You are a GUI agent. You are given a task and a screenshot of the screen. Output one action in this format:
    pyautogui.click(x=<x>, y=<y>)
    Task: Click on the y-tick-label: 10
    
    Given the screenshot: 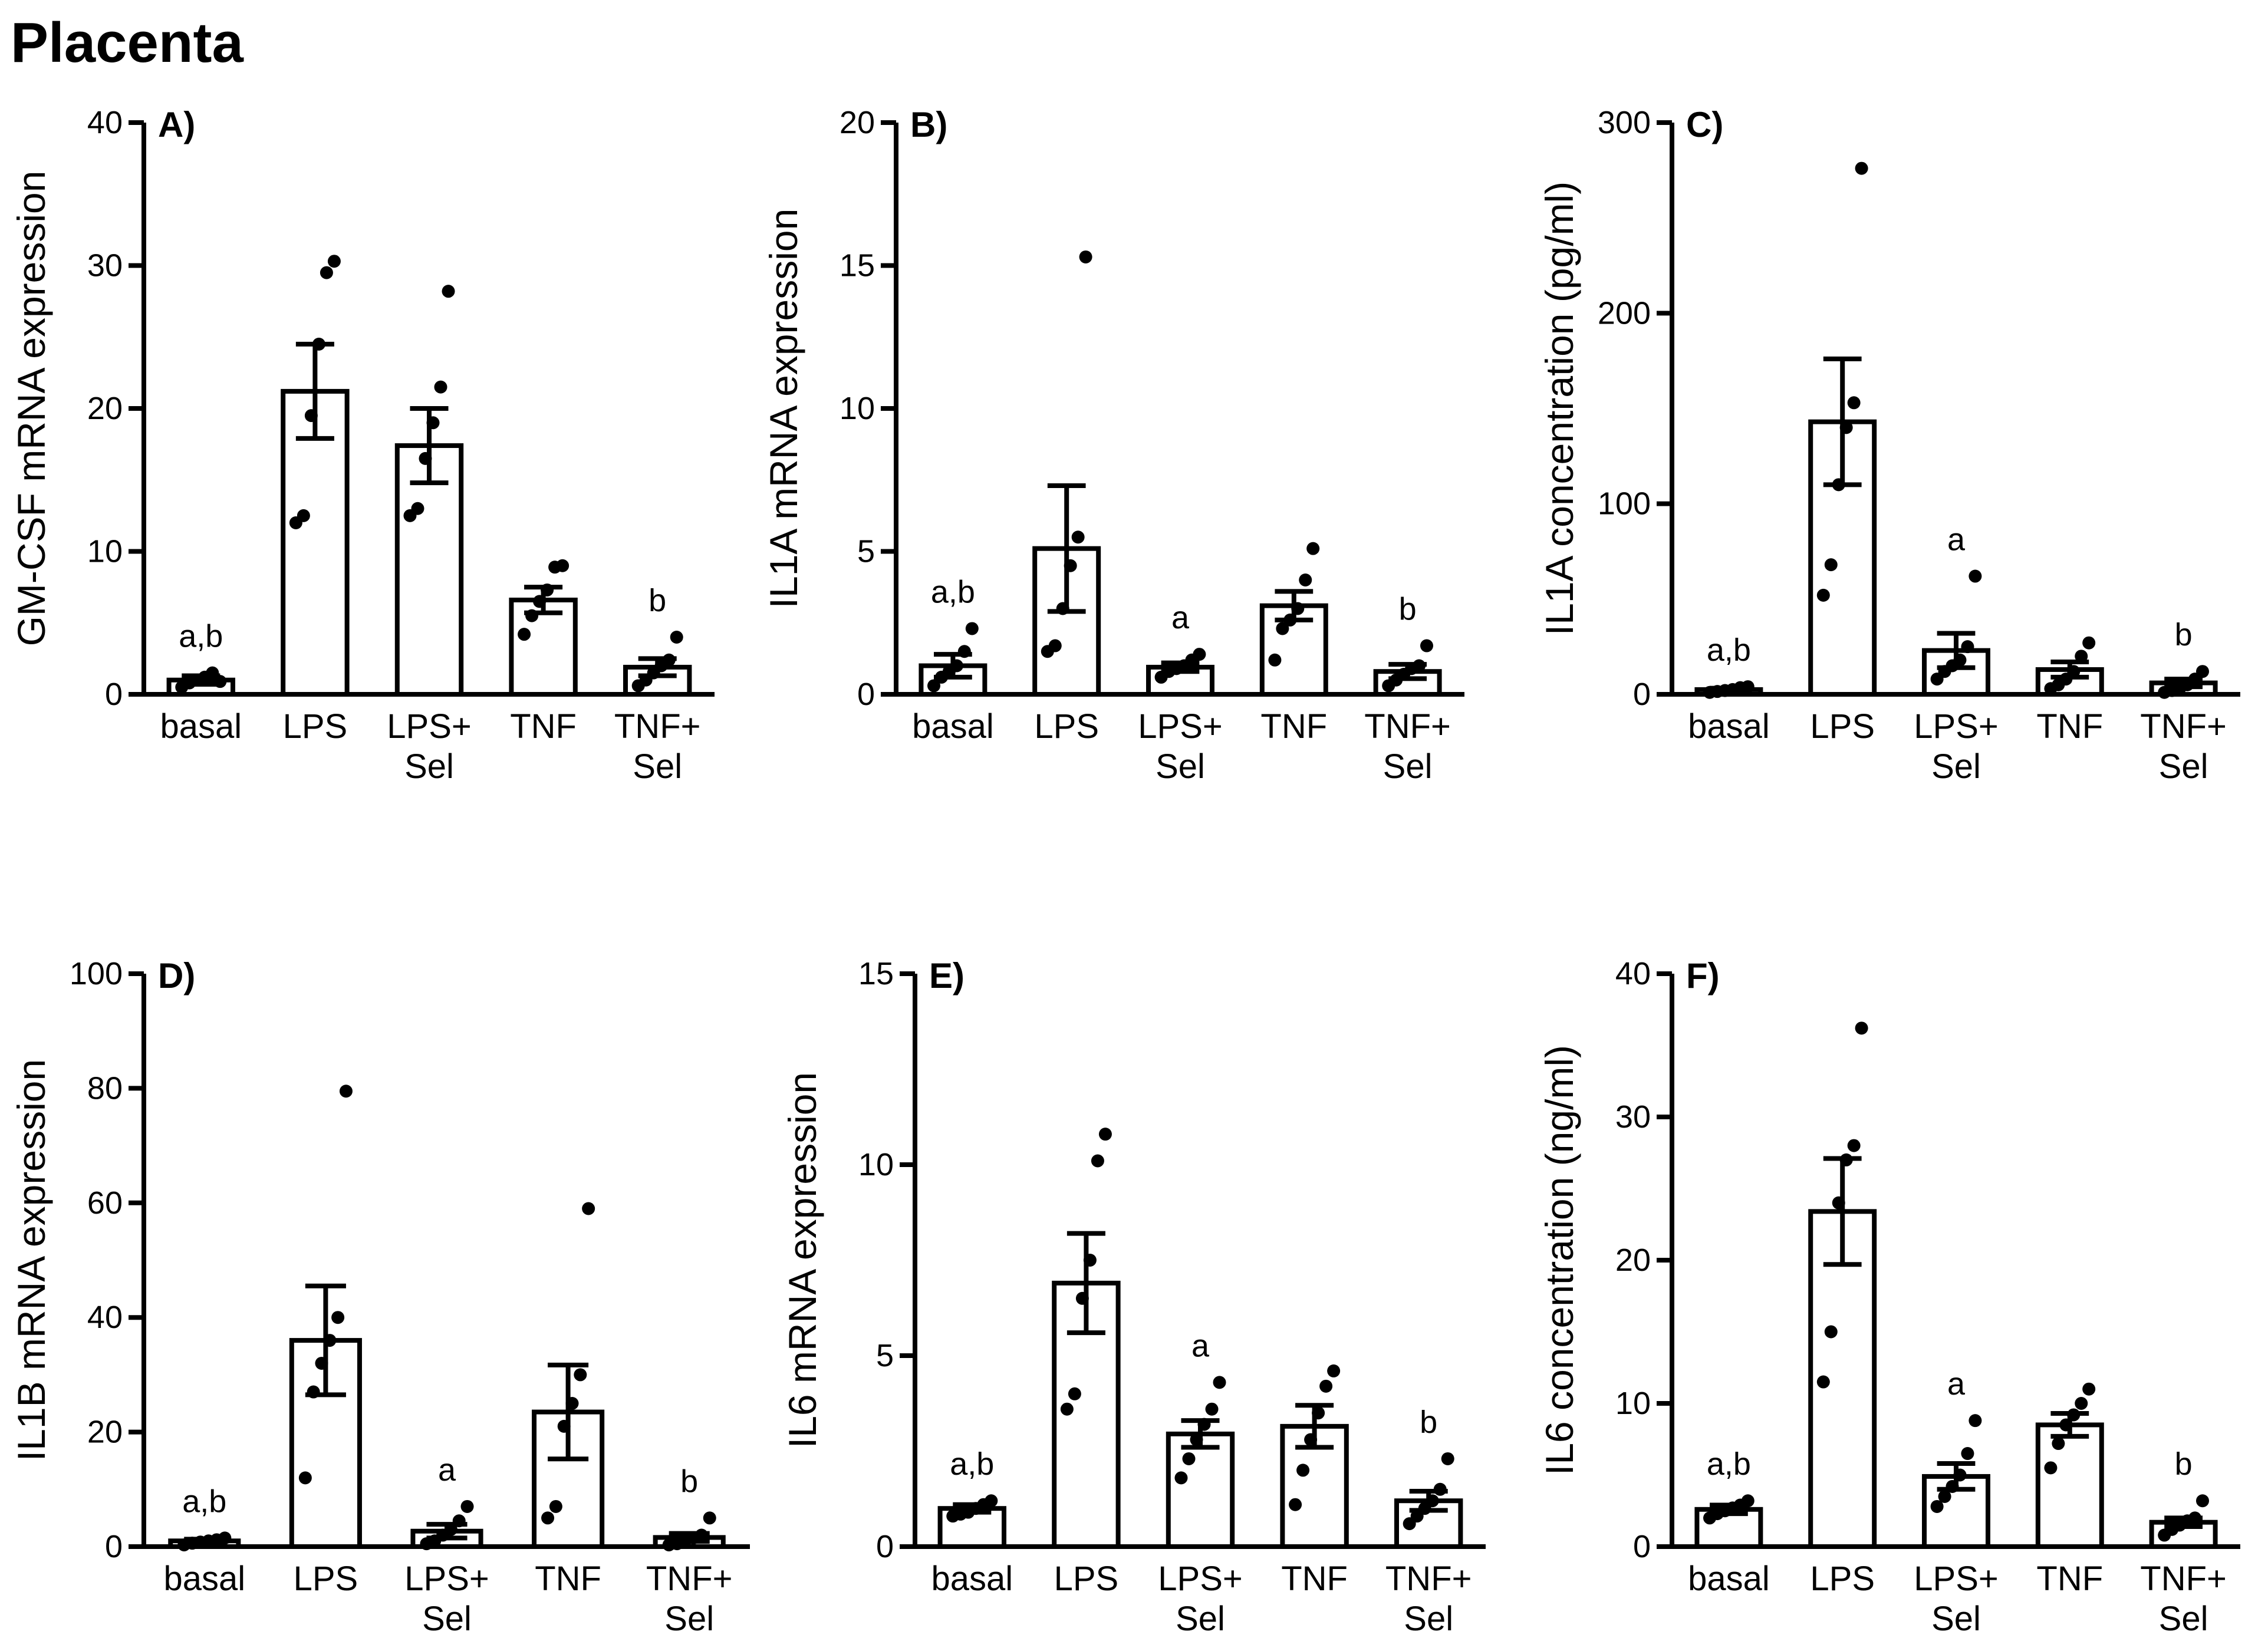 What is the action you would take?
    pyautogui.click(x=857, y=408)
    